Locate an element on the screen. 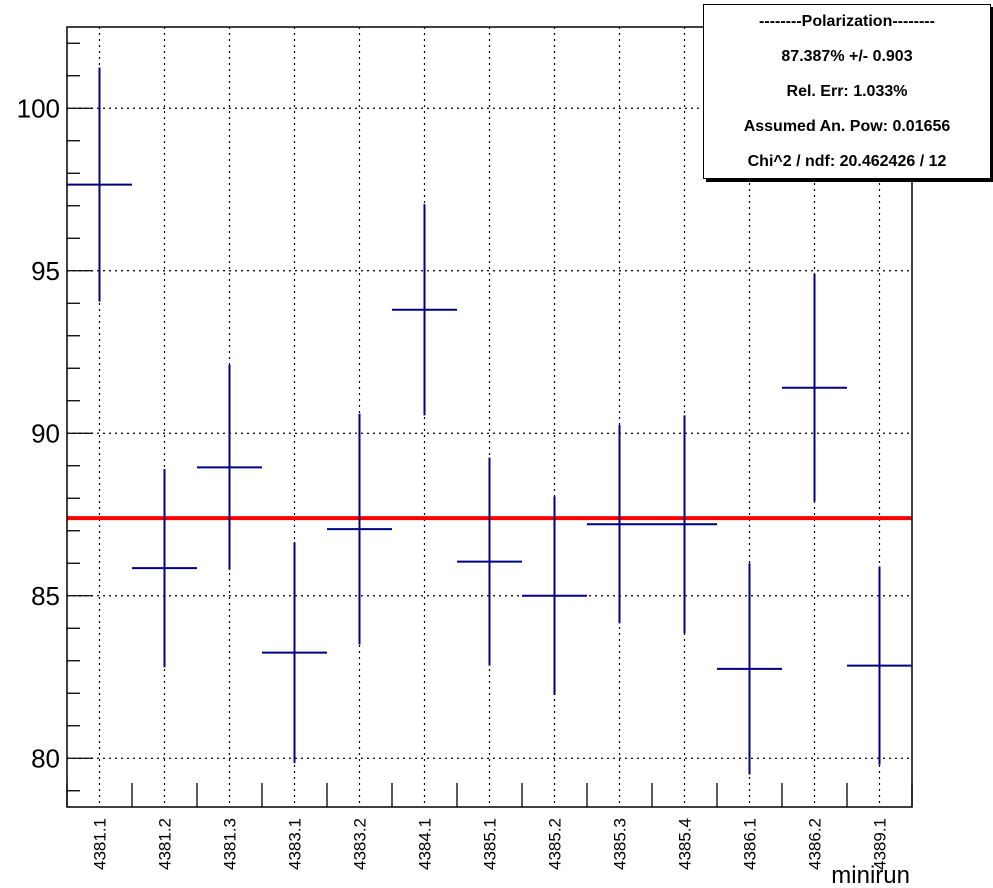 This screenshot has width=993, height=888. x-tick-label: 4385.1 is located at coordinates (490, 844).